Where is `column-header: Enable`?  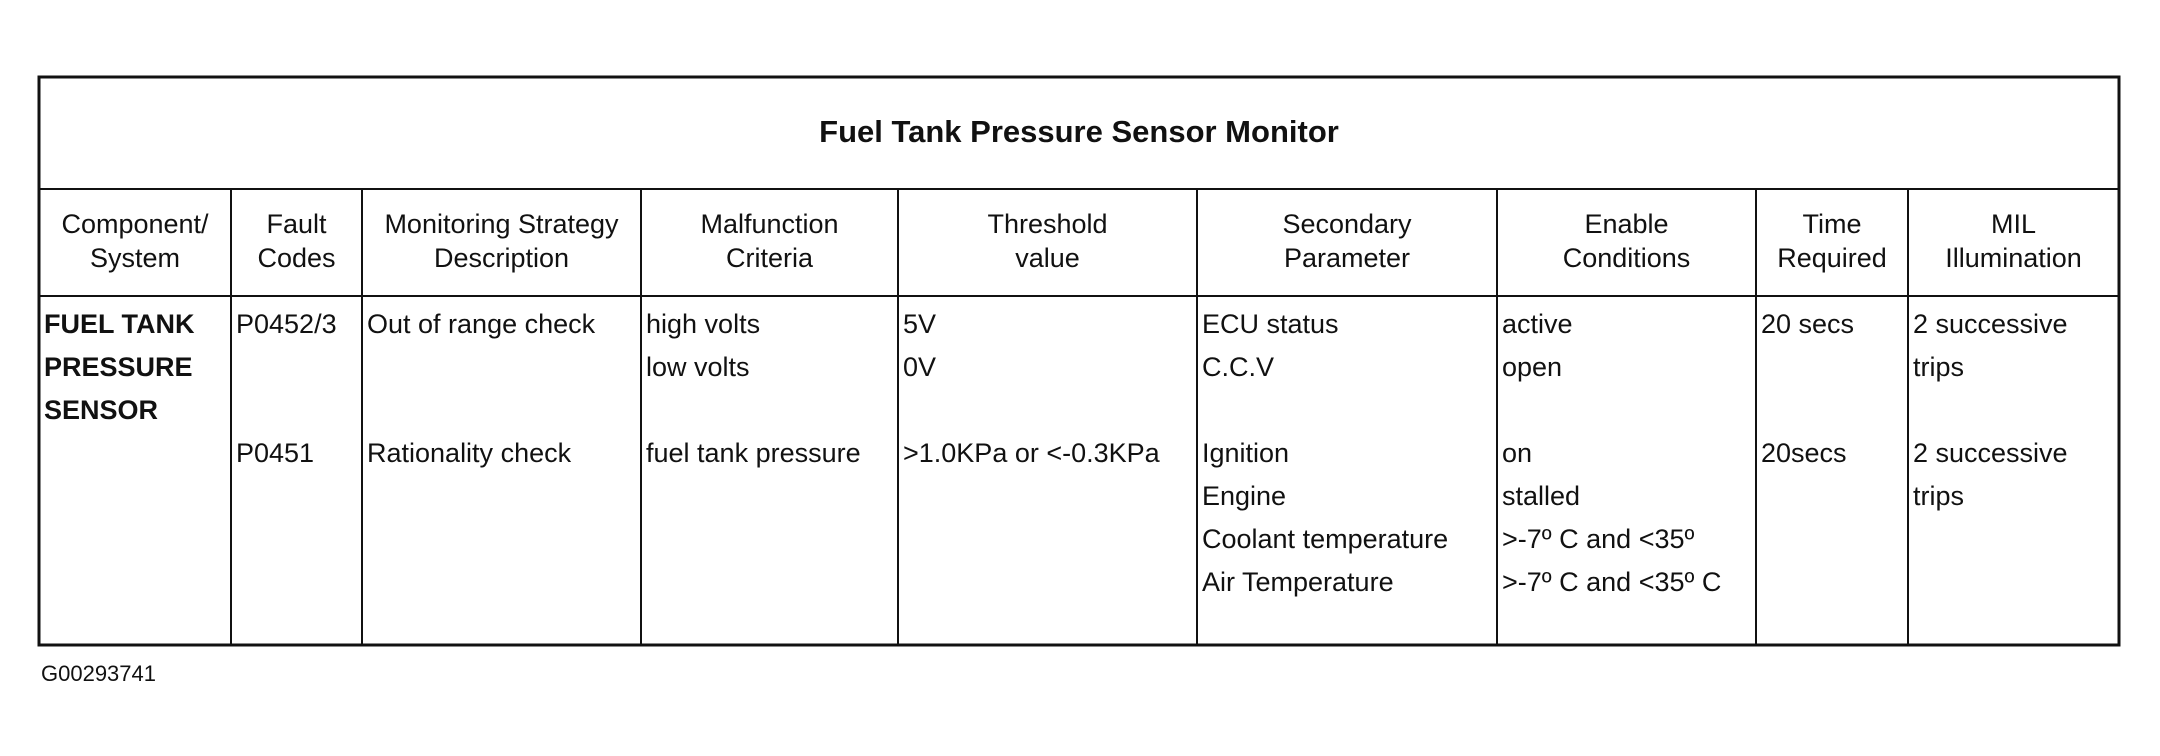
column-header: Enable is located at coordinates (1626, 224).